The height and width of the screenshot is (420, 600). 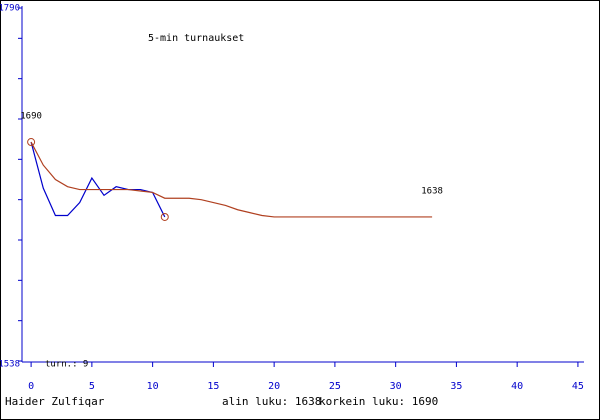 I want to click on x-tick-label: 35, so click(x=456, y=386).